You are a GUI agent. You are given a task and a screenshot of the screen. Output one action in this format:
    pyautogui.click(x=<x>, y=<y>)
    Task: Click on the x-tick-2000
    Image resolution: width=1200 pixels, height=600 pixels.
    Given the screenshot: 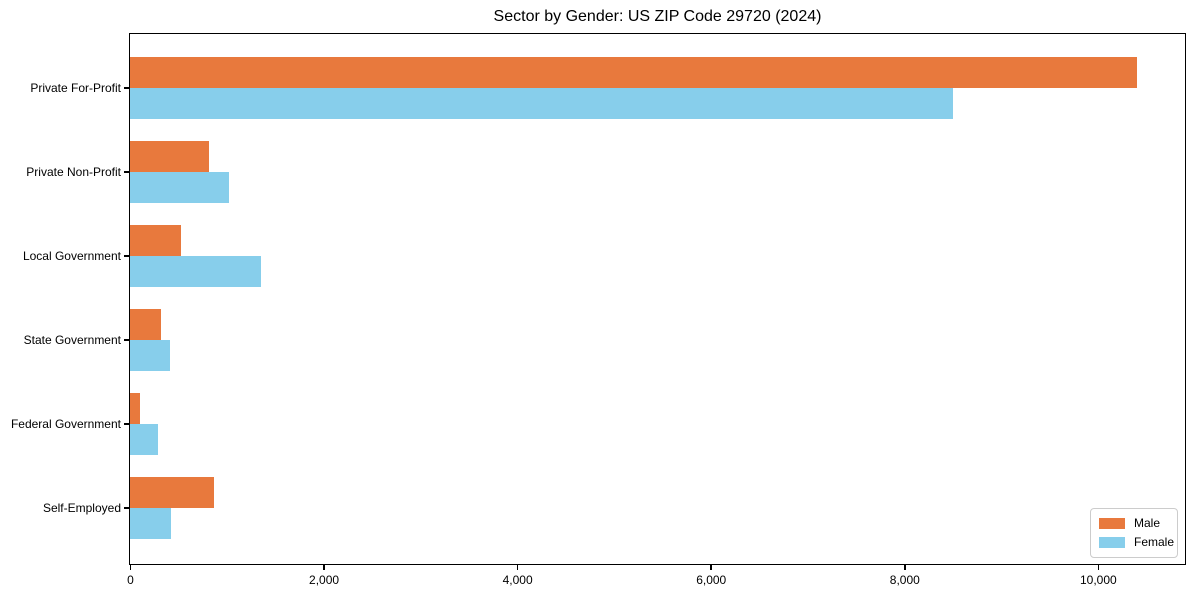 What is the action you would take?
    pyautogui.click(x=324, y=567)
    